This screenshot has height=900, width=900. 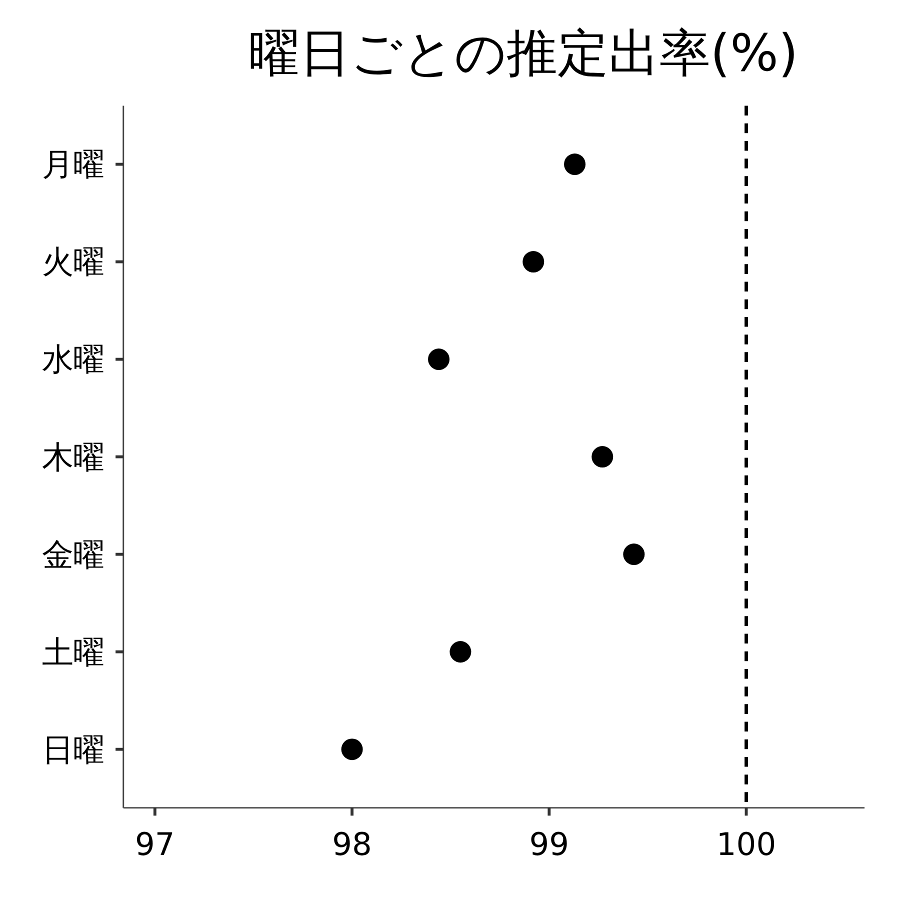 I want to click on y-tick-label: 水曜, so click(x=73, y=360).